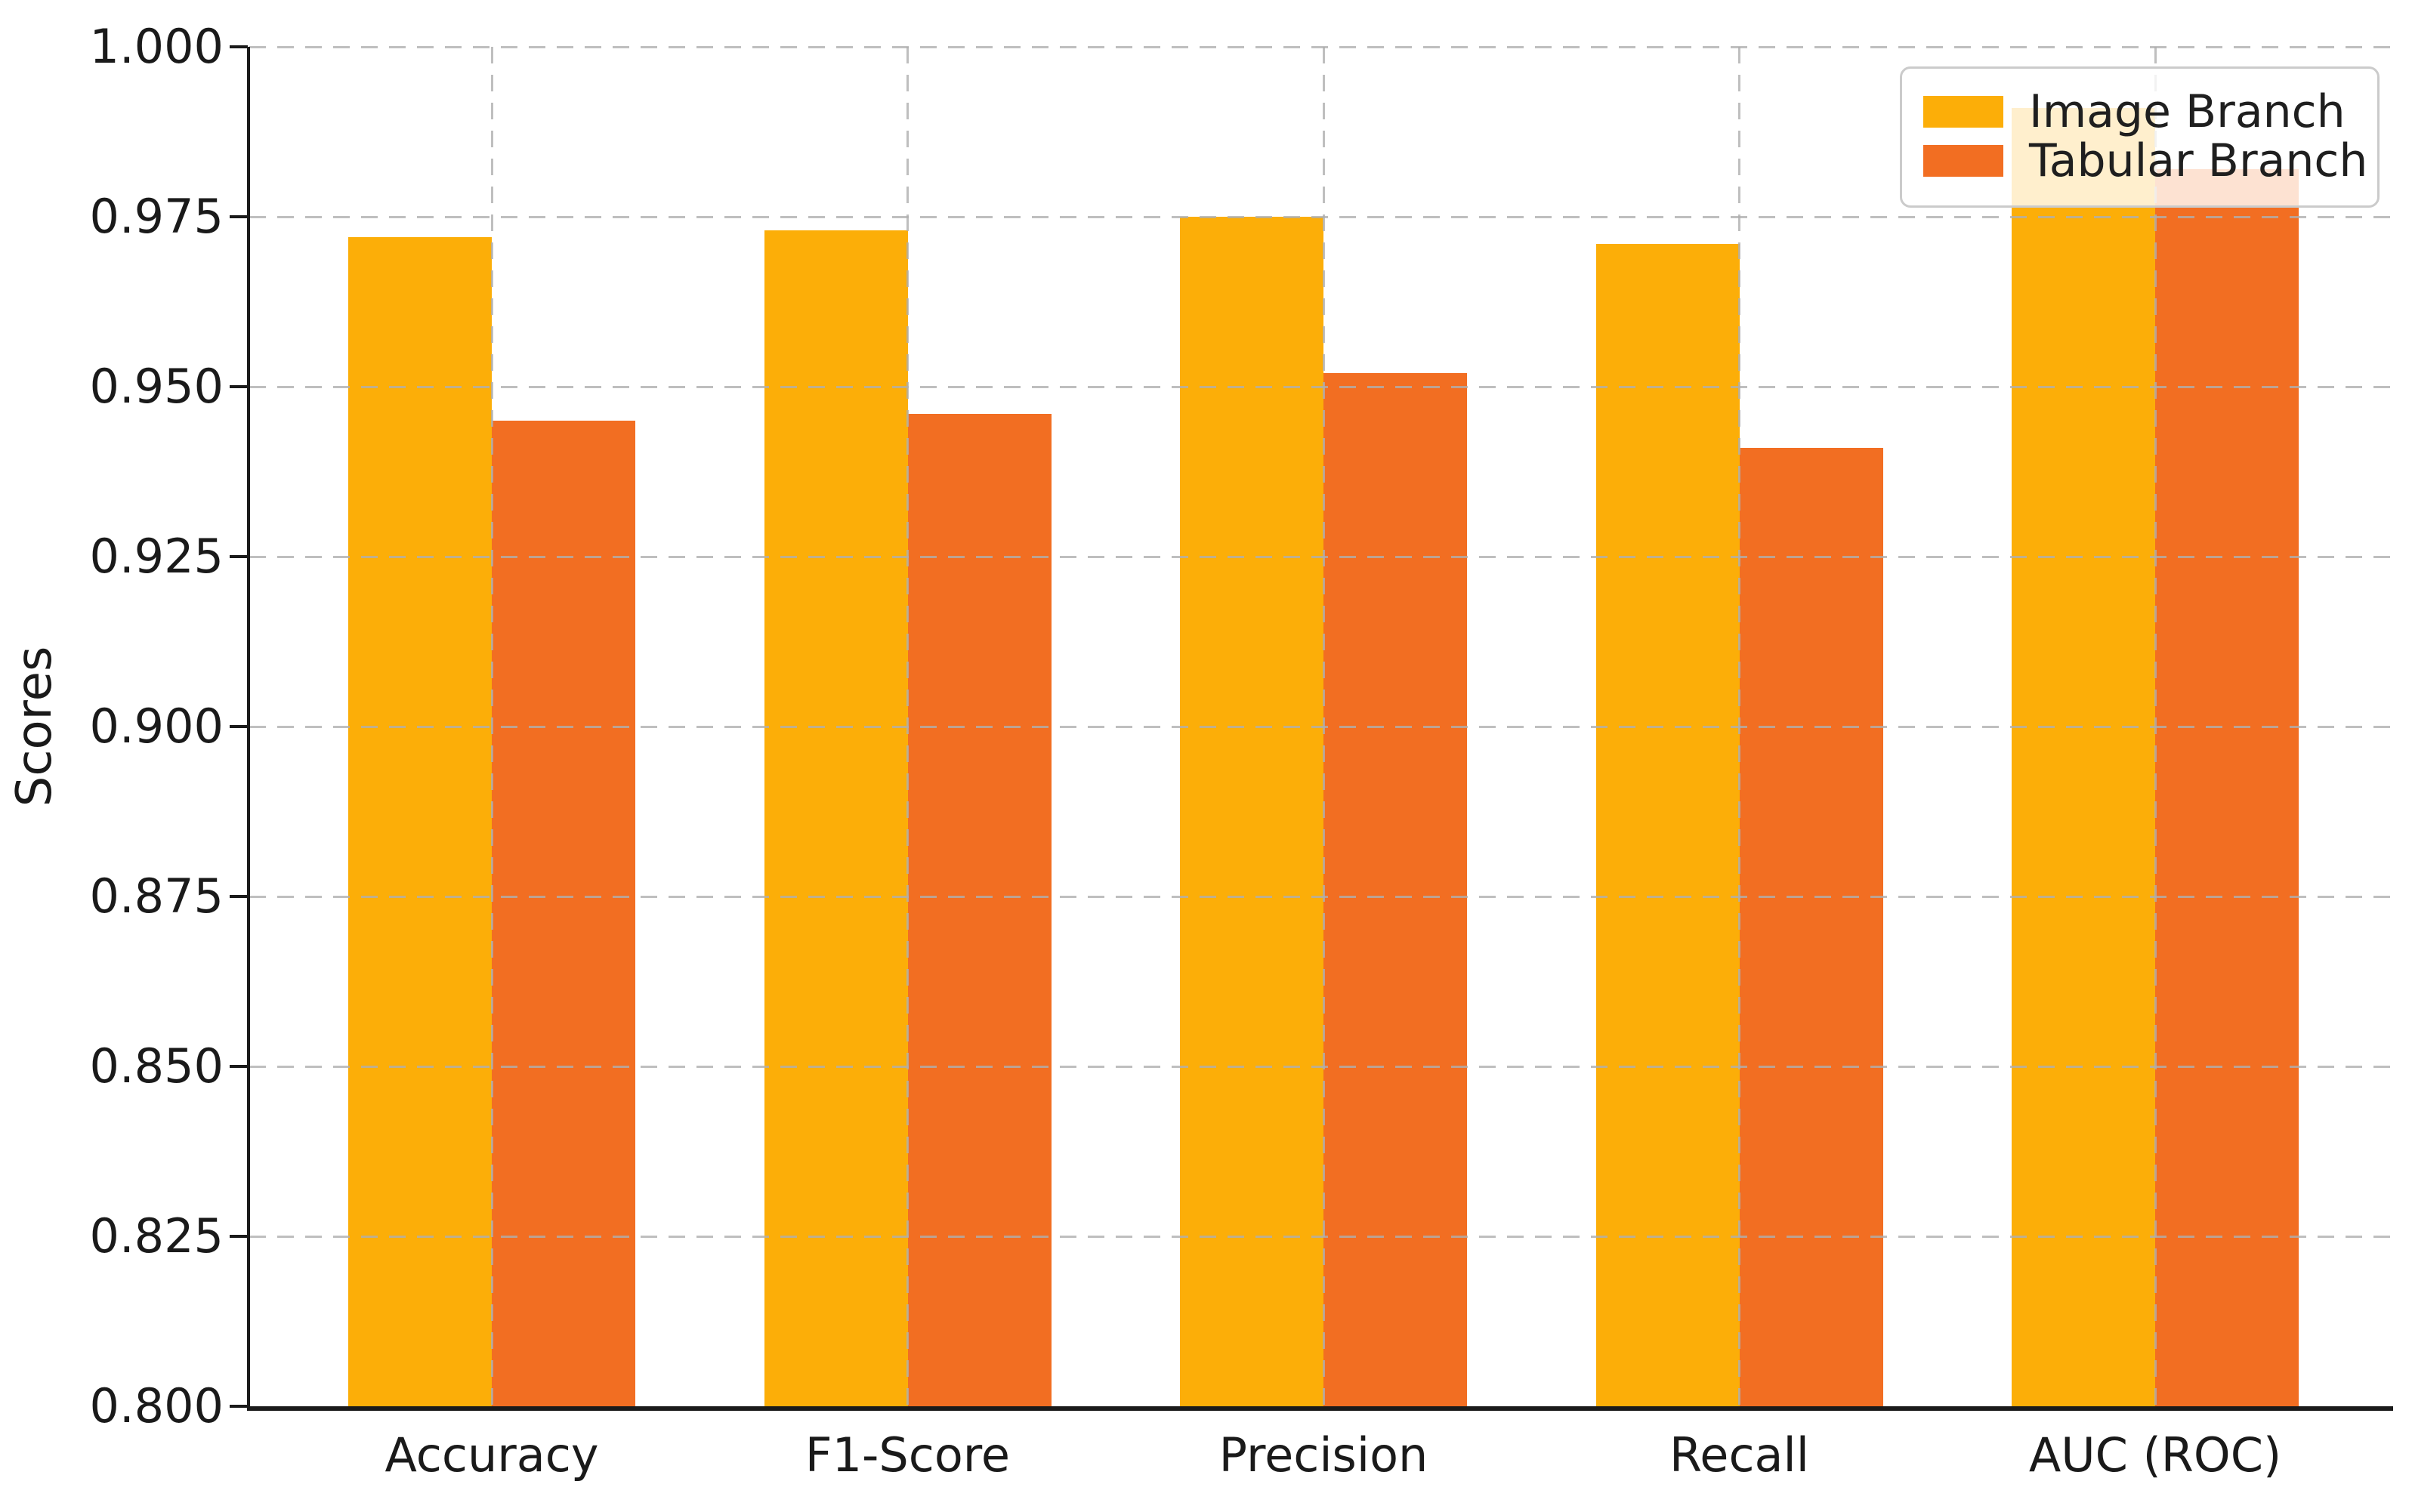  What do you see at coordinates (1739, 1455) in the screenshot?
I see `x-tick-label-recall: Recall` at bounding box center [1739, 1455].